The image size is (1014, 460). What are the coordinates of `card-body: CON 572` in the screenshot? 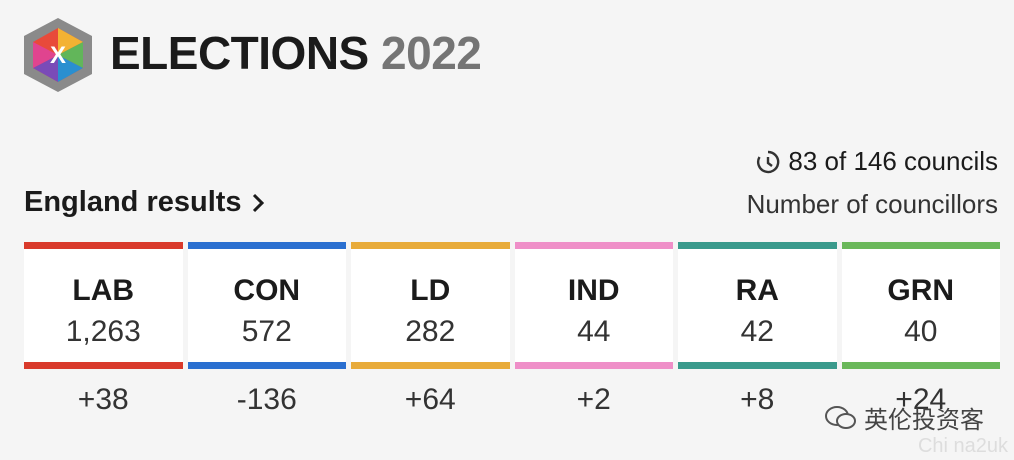 It's located at (266, 305).